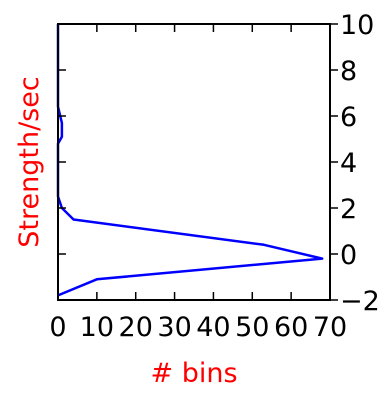 The image size is (387, 393). I want to click on x-tick-label: 40, so click(213, 327).